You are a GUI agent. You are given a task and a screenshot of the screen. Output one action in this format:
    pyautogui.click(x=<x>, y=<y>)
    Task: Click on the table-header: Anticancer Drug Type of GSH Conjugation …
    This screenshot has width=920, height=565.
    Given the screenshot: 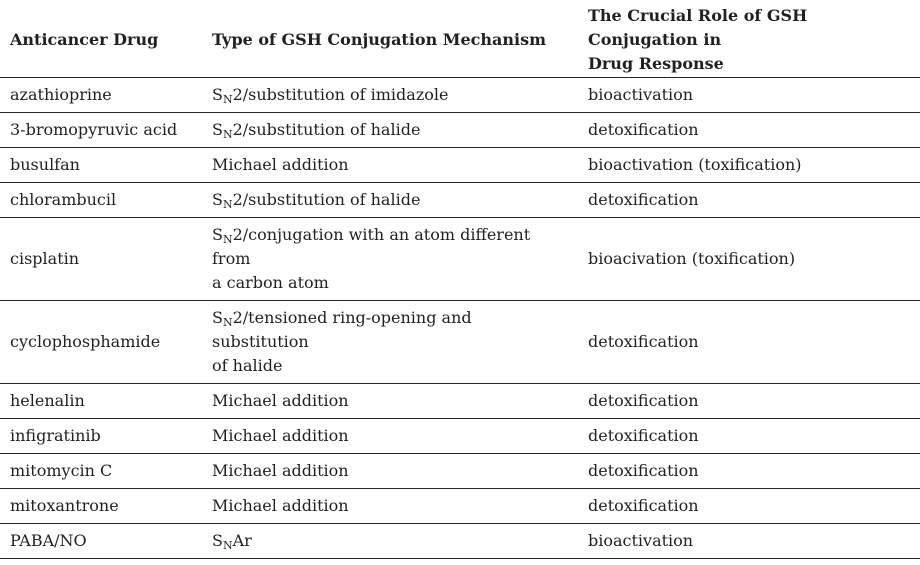 What is the action you would take?
    pyautogui.click(x=460, y=39)
    